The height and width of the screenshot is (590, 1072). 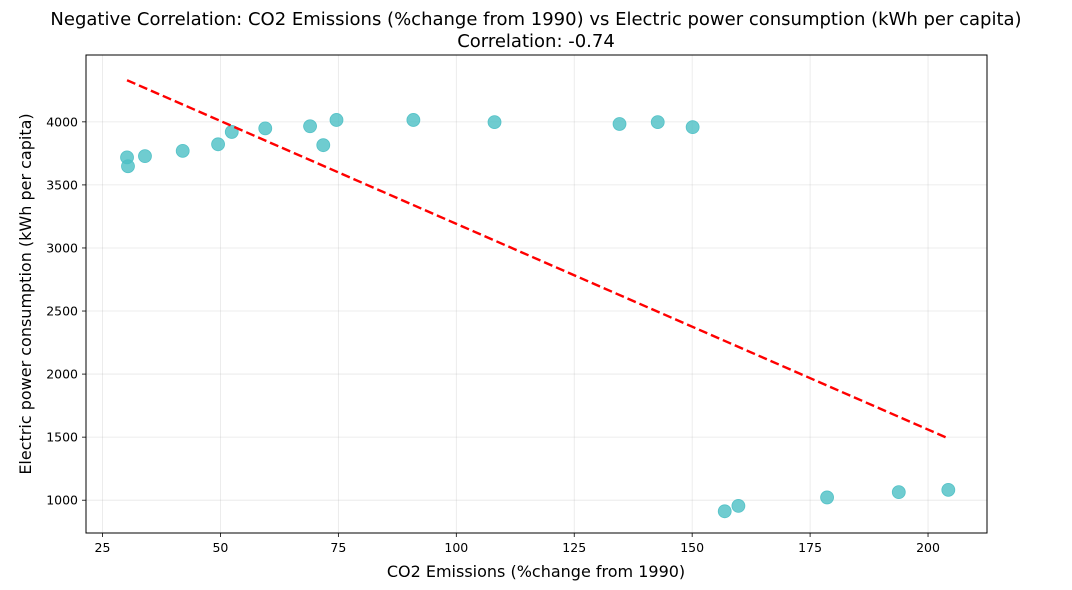 What do you see at coordinates (810, 547) in the screenshot?
I see `x-tick-label: 175` at bounding box center [810, 547].